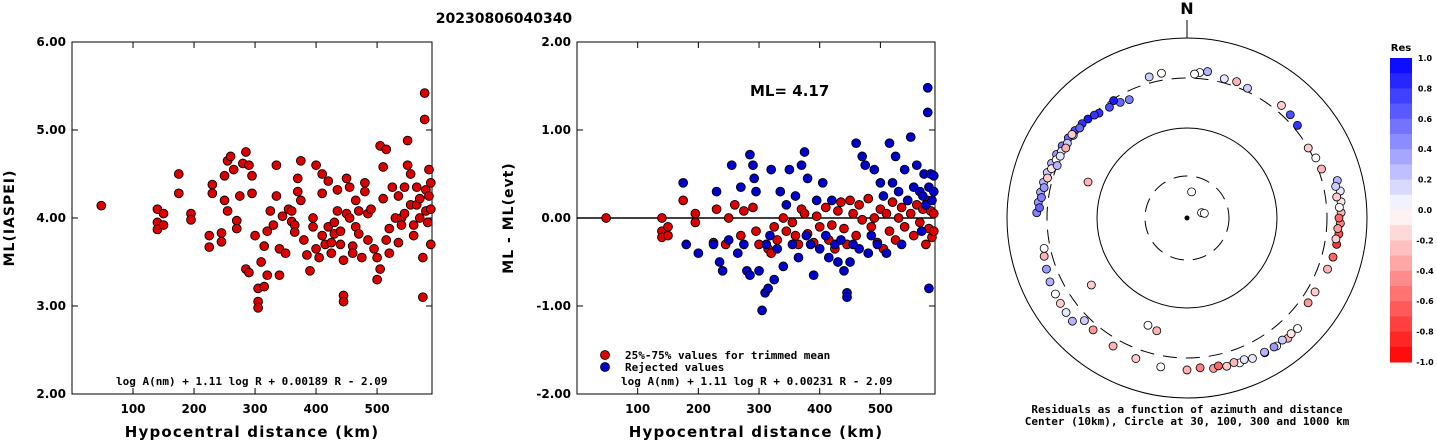  Describe the element at coordinates (880, 409) in the screenshot. I see `x-tick-label: 500` at that location.